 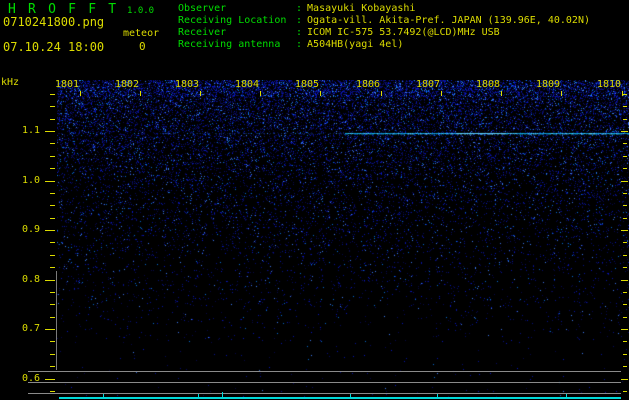 What do you see at coordinates (10, 82) in the screenshot?
I see `khz-axis-label: kHz` at bounding box center [10, 82].